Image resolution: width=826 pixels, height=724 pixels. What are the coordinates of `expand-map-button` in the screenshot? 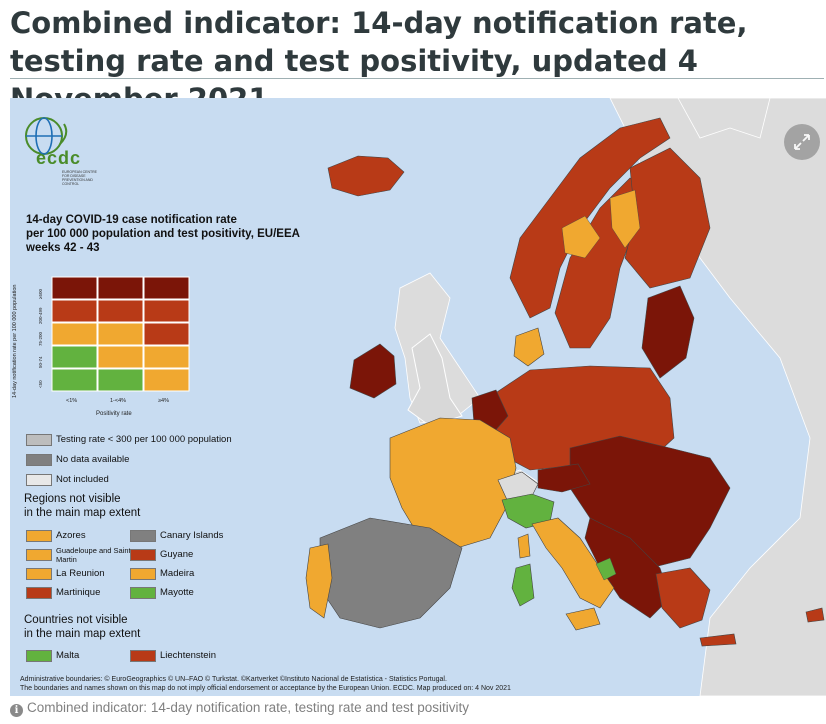 It's located at (802, 142).